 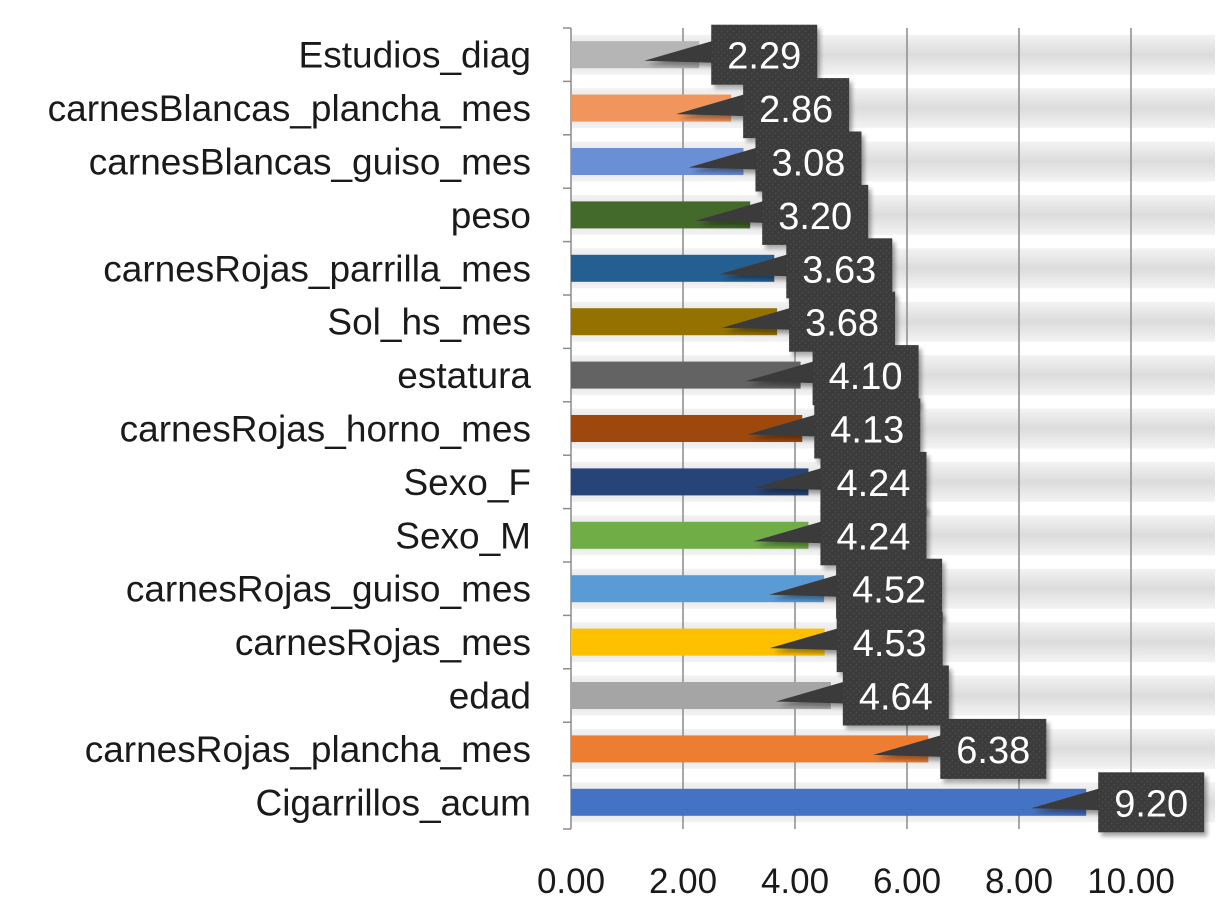 What do you see at coordinates (490, 696) in the screenshot?
I see `category-label: edad` at bounding box center [490, 696].